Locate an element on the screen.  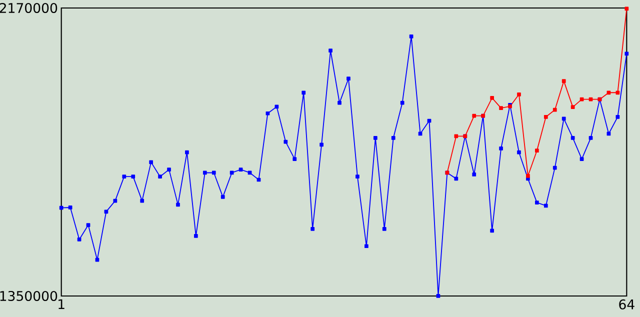
y-tick-label: 1350000 is located at coordinates (29, 295).